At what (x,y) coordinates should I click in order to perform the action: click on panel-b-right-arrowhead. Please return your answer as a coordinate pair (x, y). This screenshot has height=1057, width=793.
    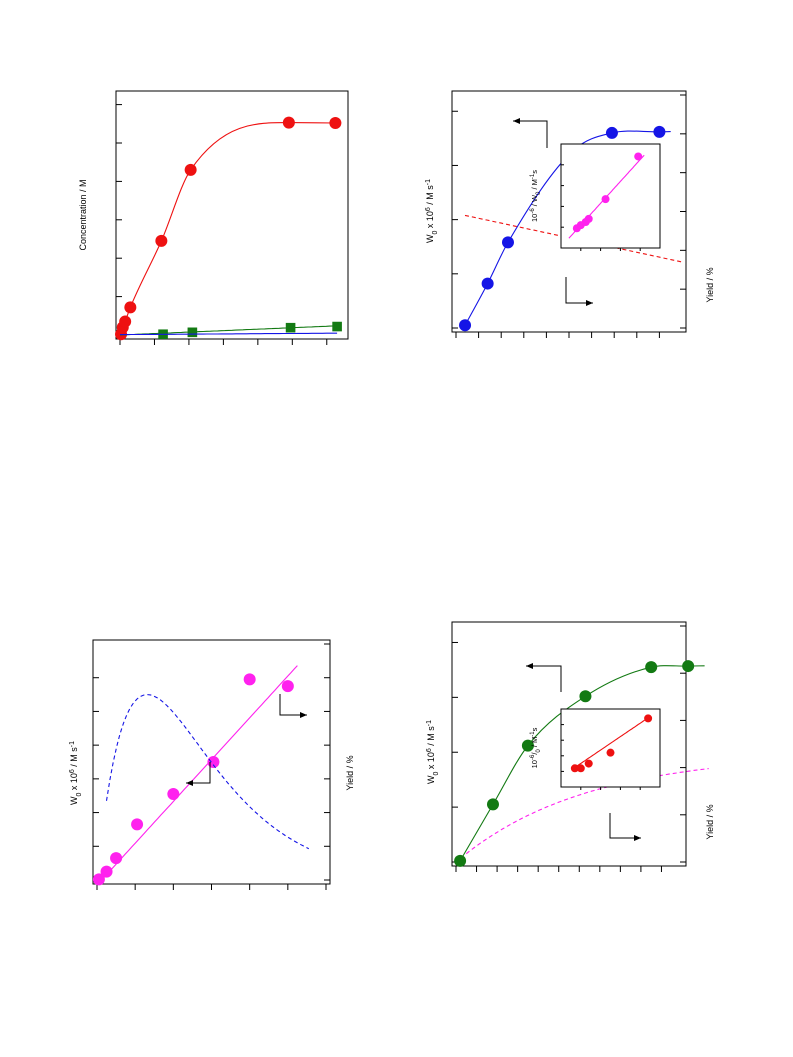
    Looking at the image, I should click on (589, 303).